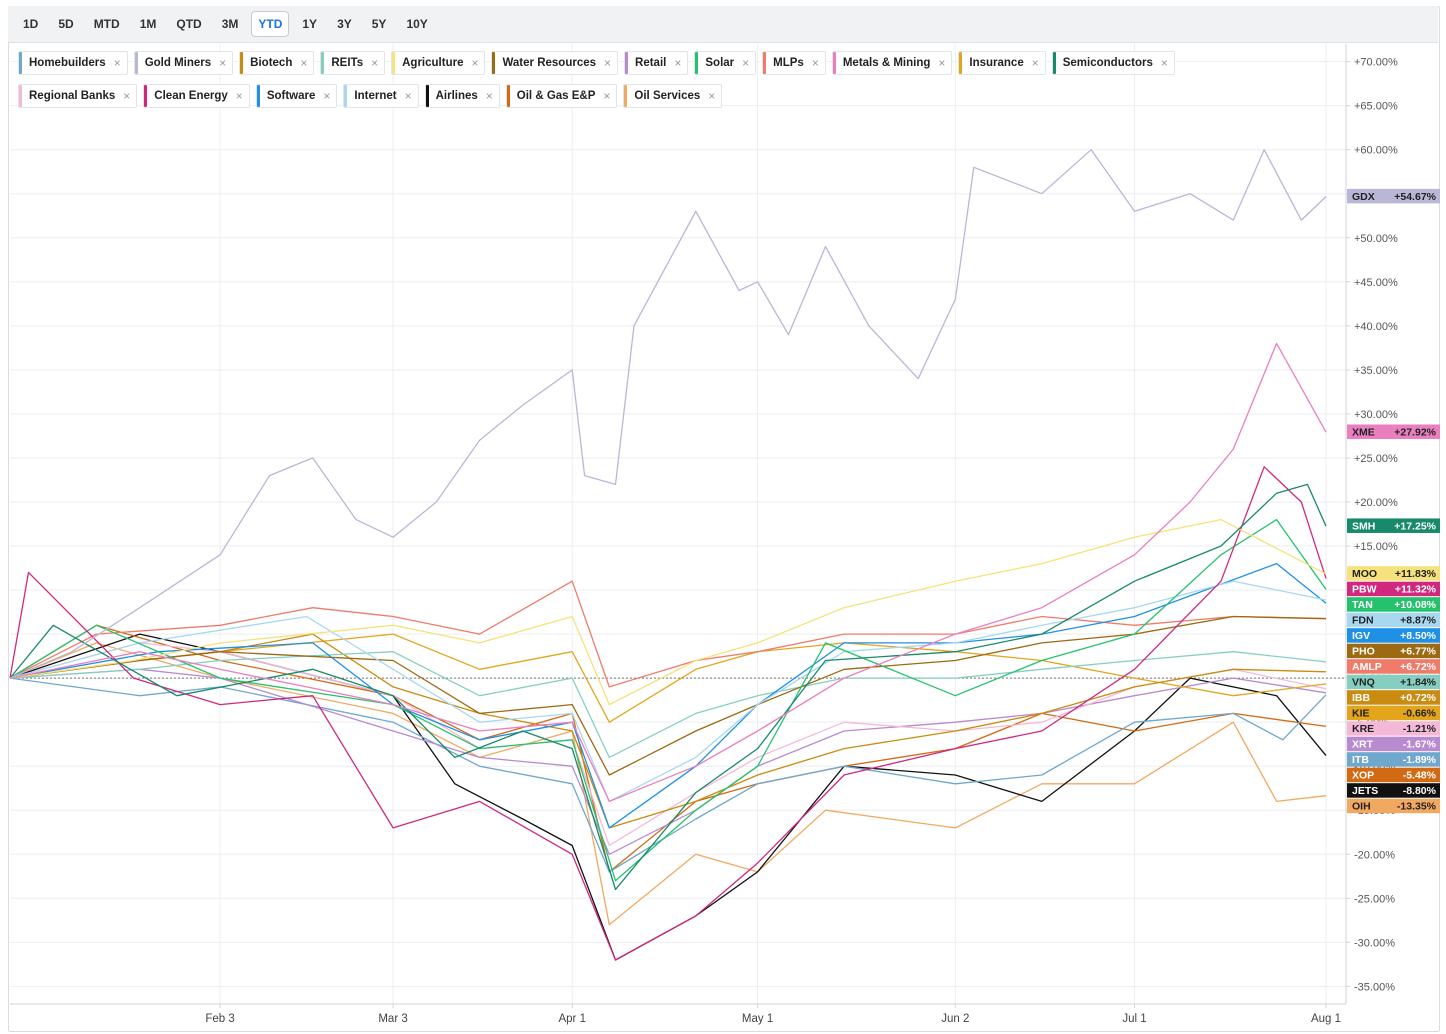  Describe the element at coordinates (561, 96) in the screenshot. I see `legend-chip: Oil & Gas E&P ×` at that location.